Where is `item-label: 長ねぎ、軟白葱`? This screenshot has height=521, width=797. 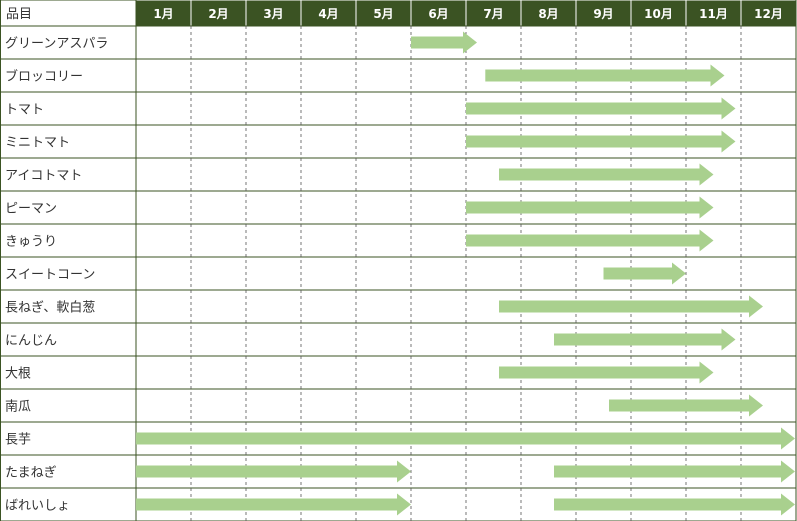 item-label: 長ねぎ、軟白葱 is located at coordinates (50, 308).